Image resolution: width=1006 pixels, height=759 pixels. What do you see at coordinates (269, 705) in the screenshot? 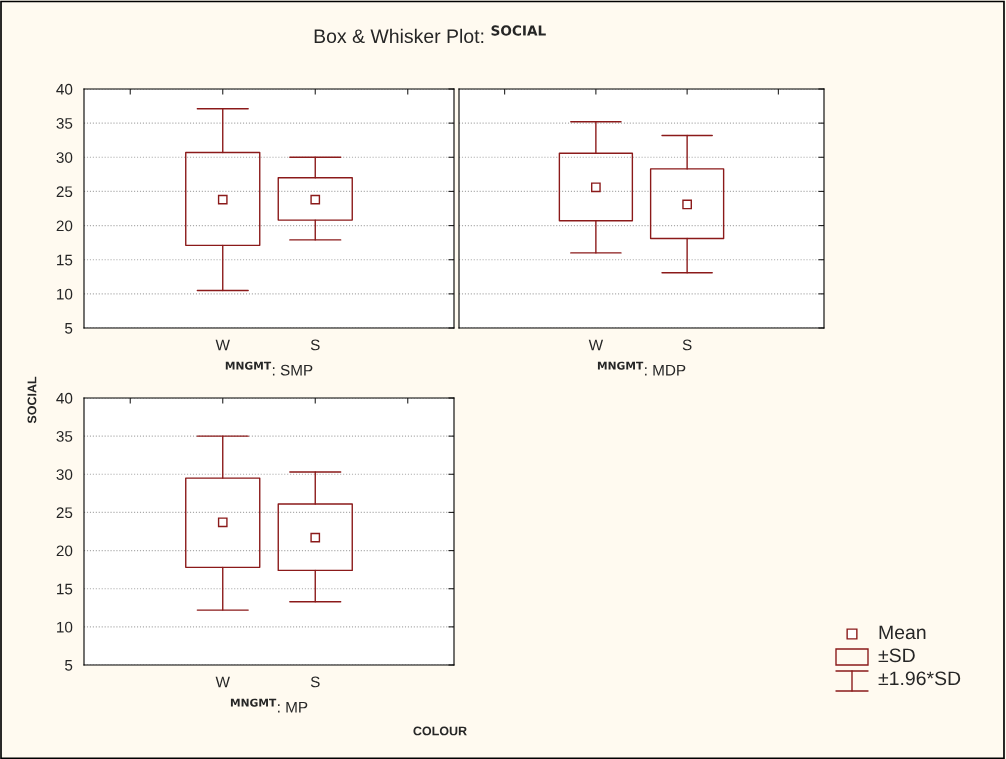
I see `x-axis-title: $^{MNGMT}$: MP` at bounding box center [269, 705].